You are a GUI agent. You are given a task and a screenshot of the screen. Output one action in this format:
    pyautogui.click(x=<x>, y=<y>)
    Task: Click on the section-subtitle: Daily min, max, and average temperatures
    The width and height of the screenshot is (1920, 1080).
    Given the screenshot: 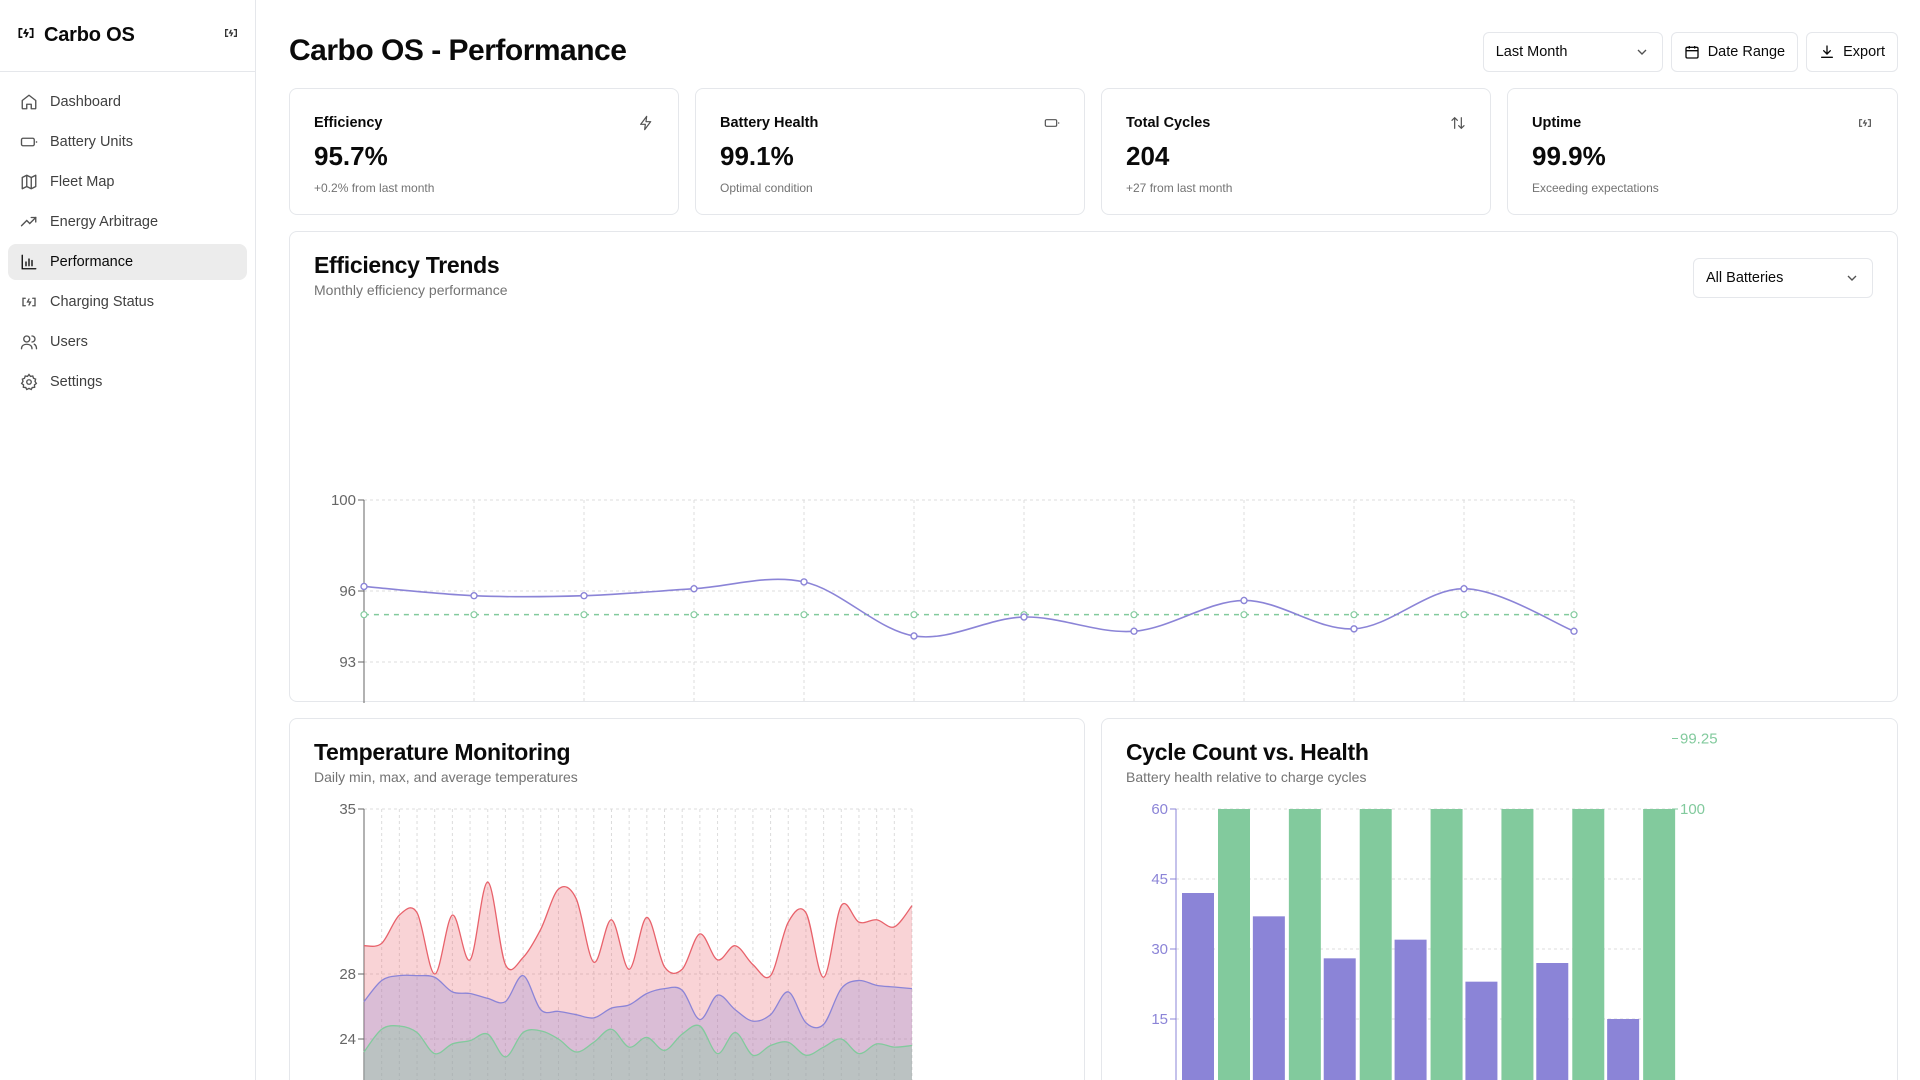 What is the action you would take?
    pyautogui.click(x=446, y=777)
    